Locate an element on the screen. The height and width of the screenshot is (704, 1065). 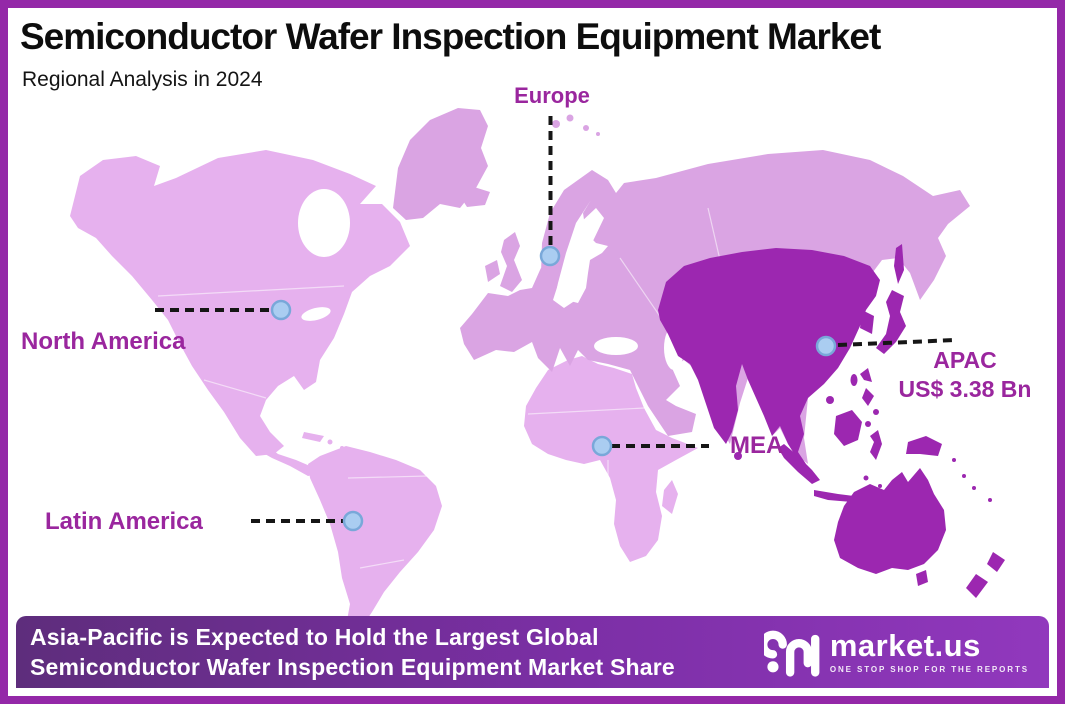
water-black-sea is located at coordinates (616, 346).